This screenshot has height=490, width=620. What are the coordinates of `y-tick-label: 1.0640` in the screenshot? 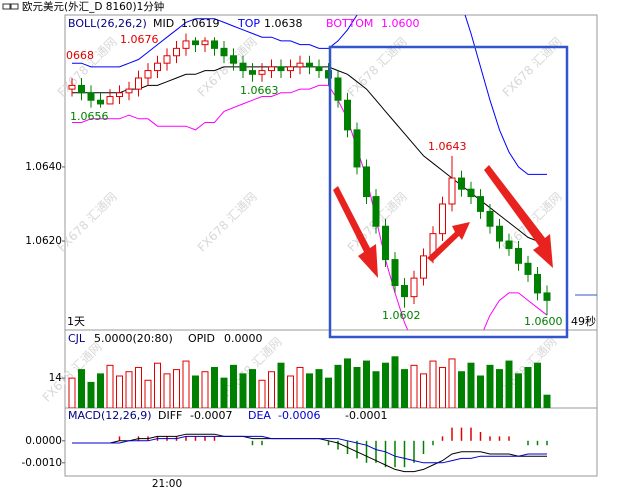 It's located at (43, 167).